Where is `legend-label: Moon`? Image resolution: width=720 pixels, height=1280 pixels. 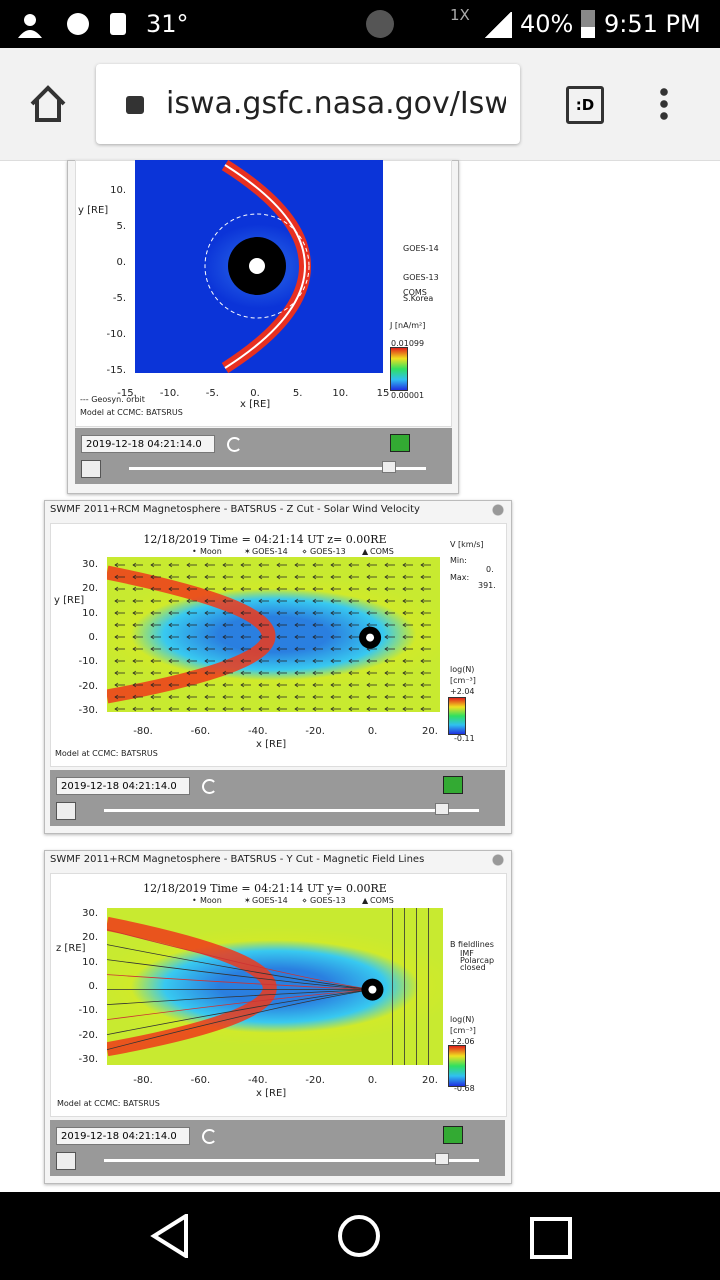 legend-label: Moon is located at coordinates (211, 900).